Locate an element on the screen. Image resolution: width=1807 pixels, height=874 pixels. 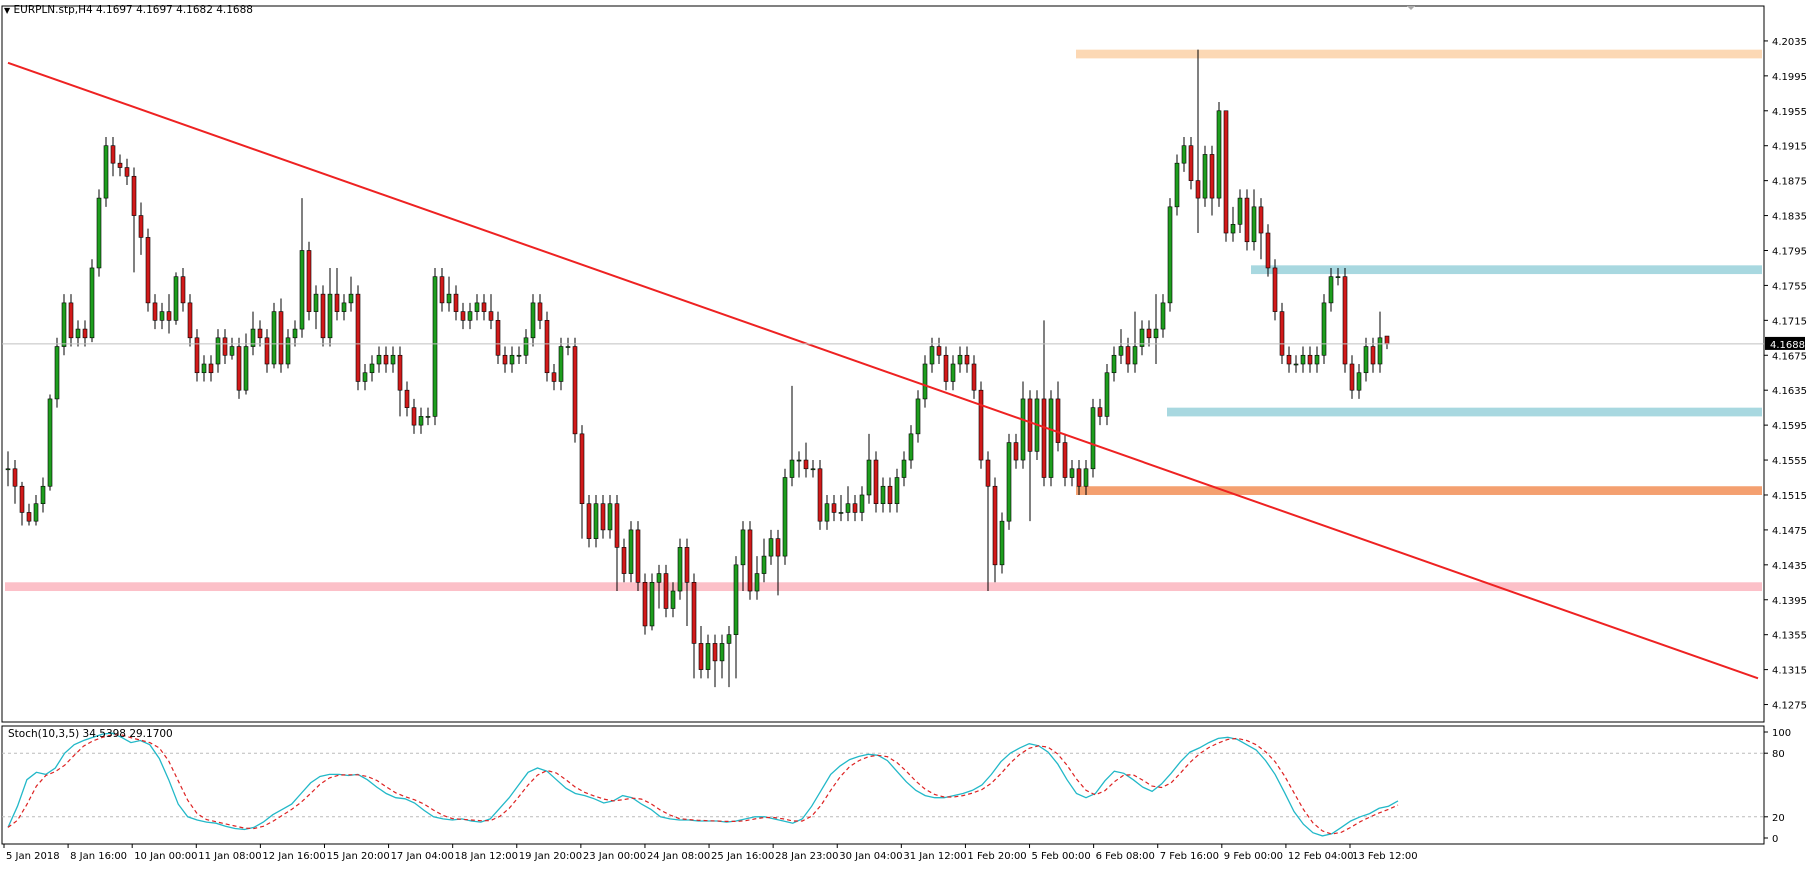
y-tick-label: 4.1315 is located at coordinates (1789, 671).